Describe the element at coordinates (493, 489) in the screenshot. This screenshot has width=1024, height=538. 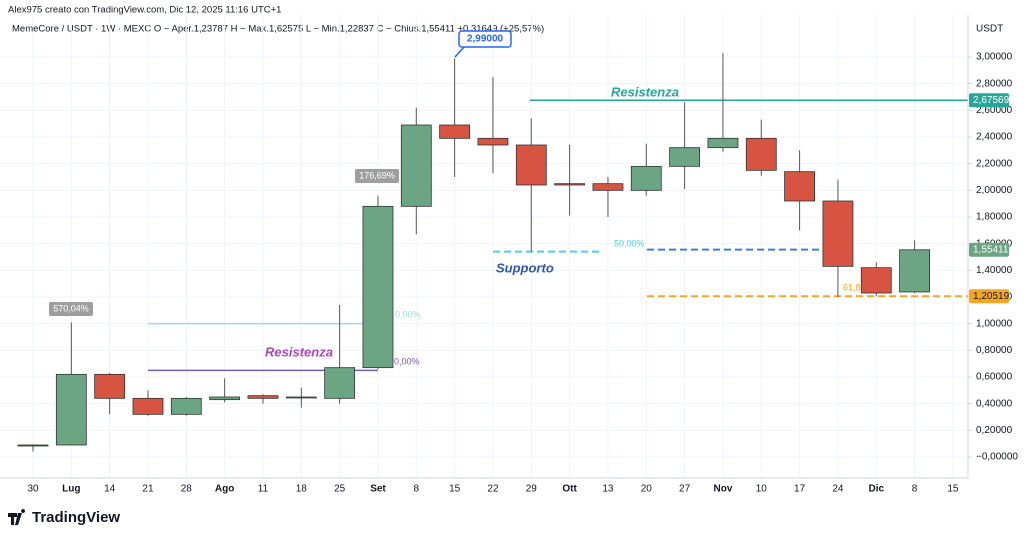
I see `x-tick-label: 22` at that location.